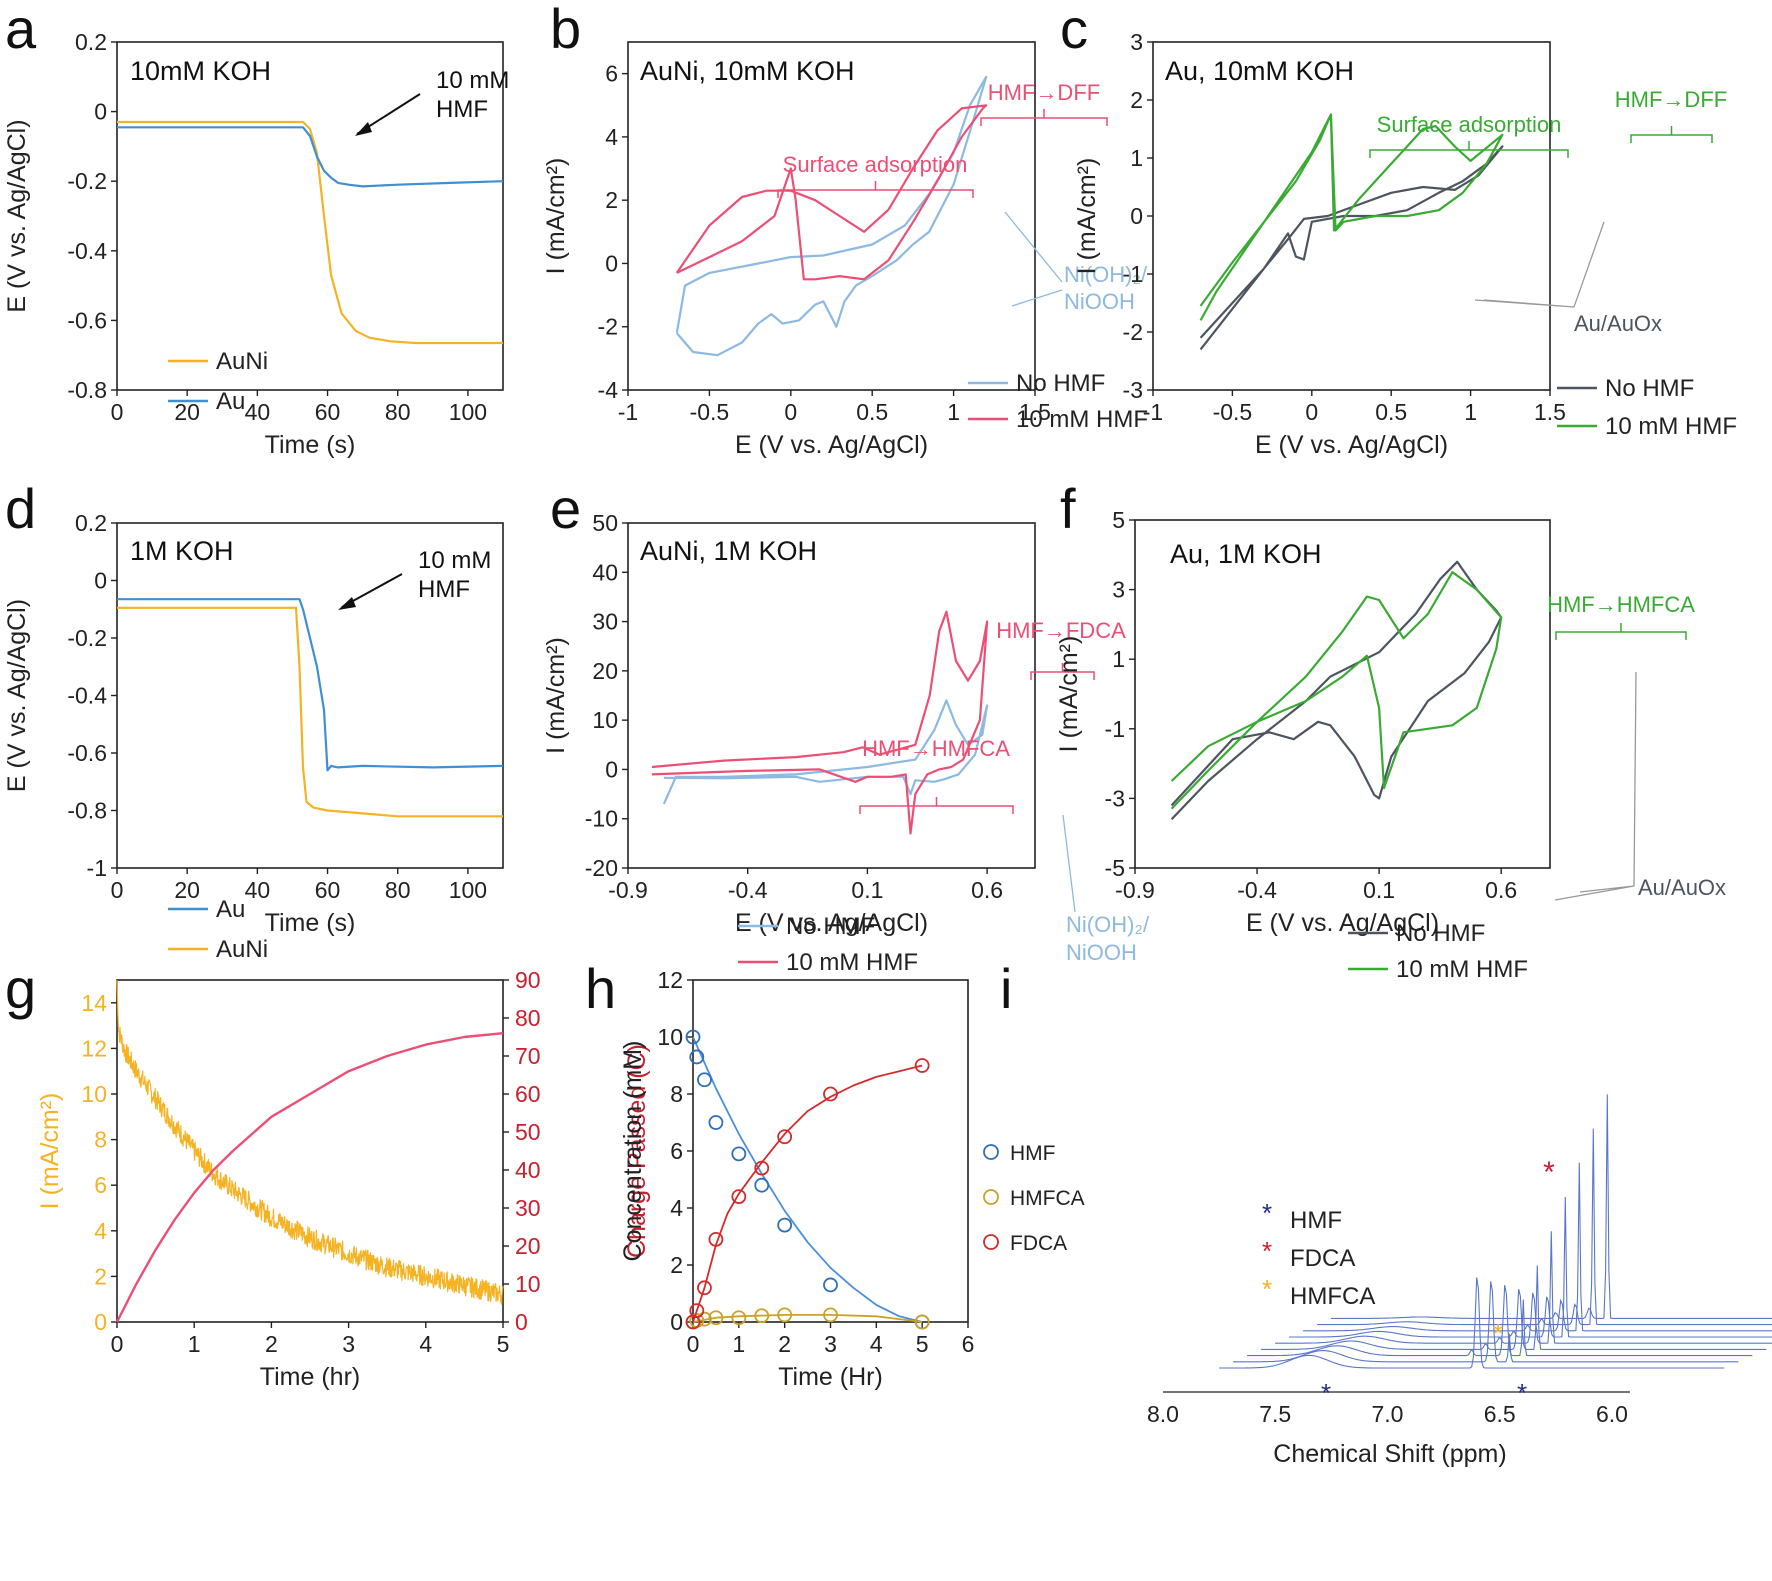 The width and height of the screenshot is (1772, 1581). I want to click on y-tick-label: 1, so click(1118, 659).